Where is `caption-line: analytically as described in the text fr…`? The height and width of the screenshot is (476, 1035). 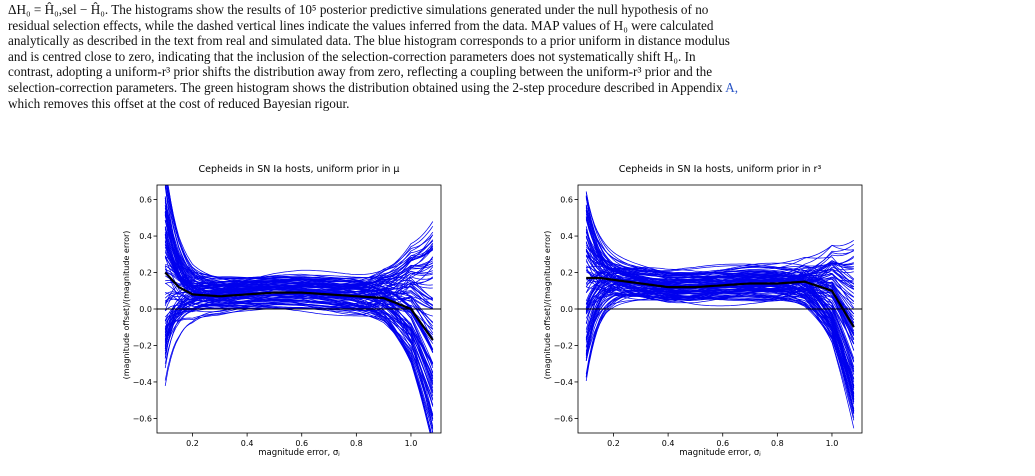
caption-line: analytically as described in the text fr… is located at coordinates (369, 41).